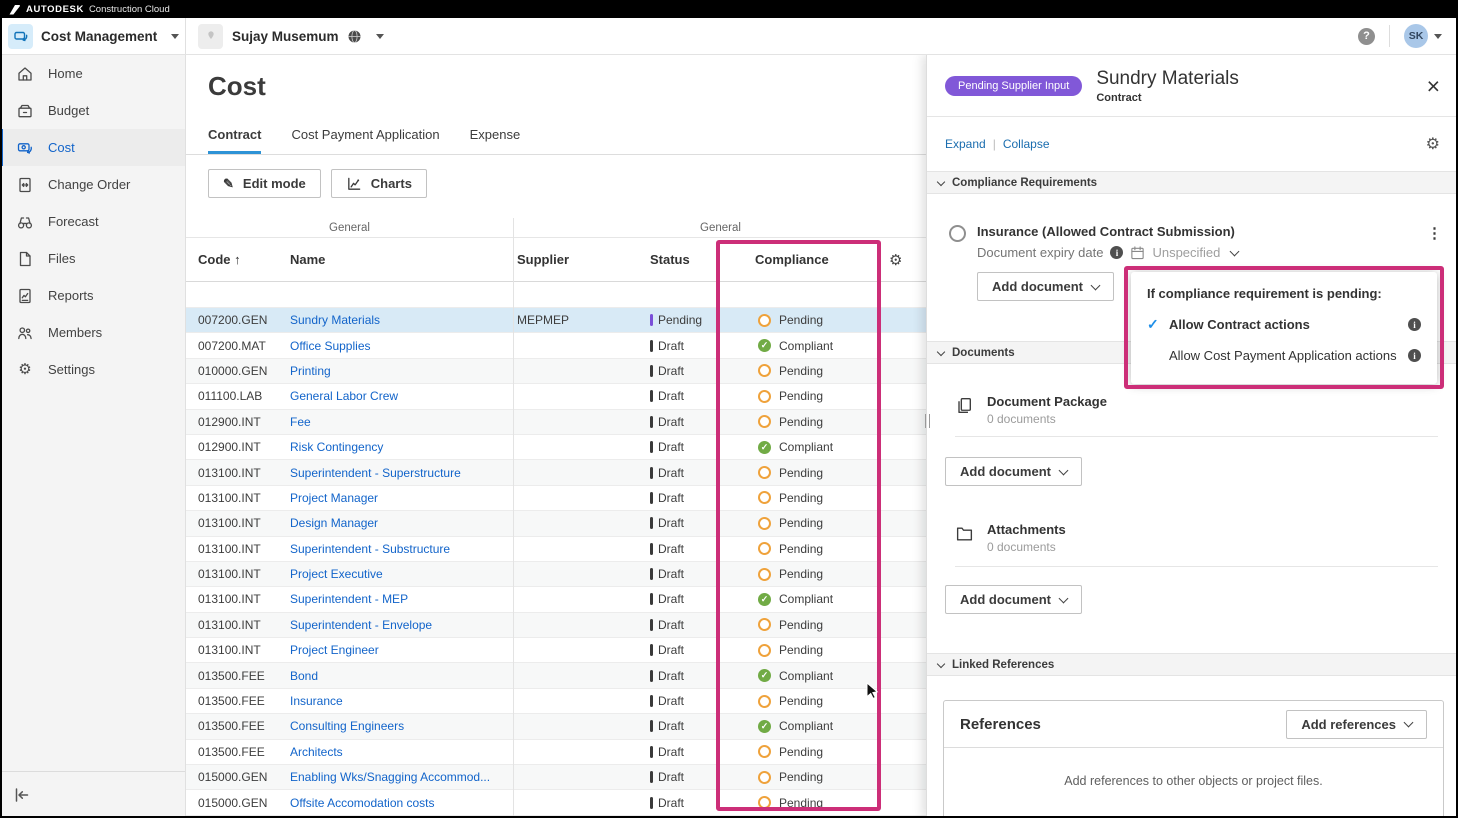 The width and height of the screenshot is (1458, 818). I want to click on contract-name-link: Design Manager, so click(334, 523).